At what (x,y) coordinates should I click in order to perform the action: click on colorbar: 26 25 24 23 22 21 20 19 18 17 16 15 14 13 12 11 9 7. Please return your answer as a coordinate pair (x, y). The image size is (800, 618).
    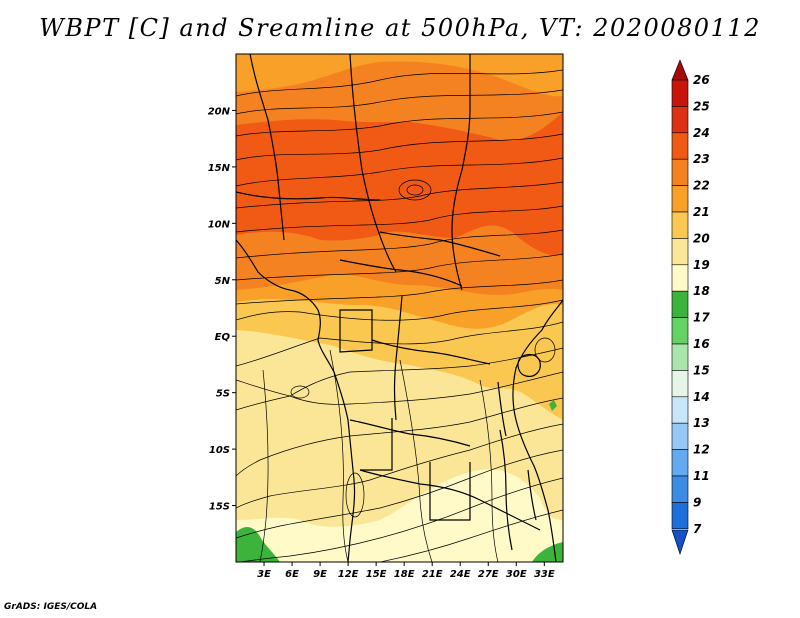
    Looking at the image, I should click on (690, 307).